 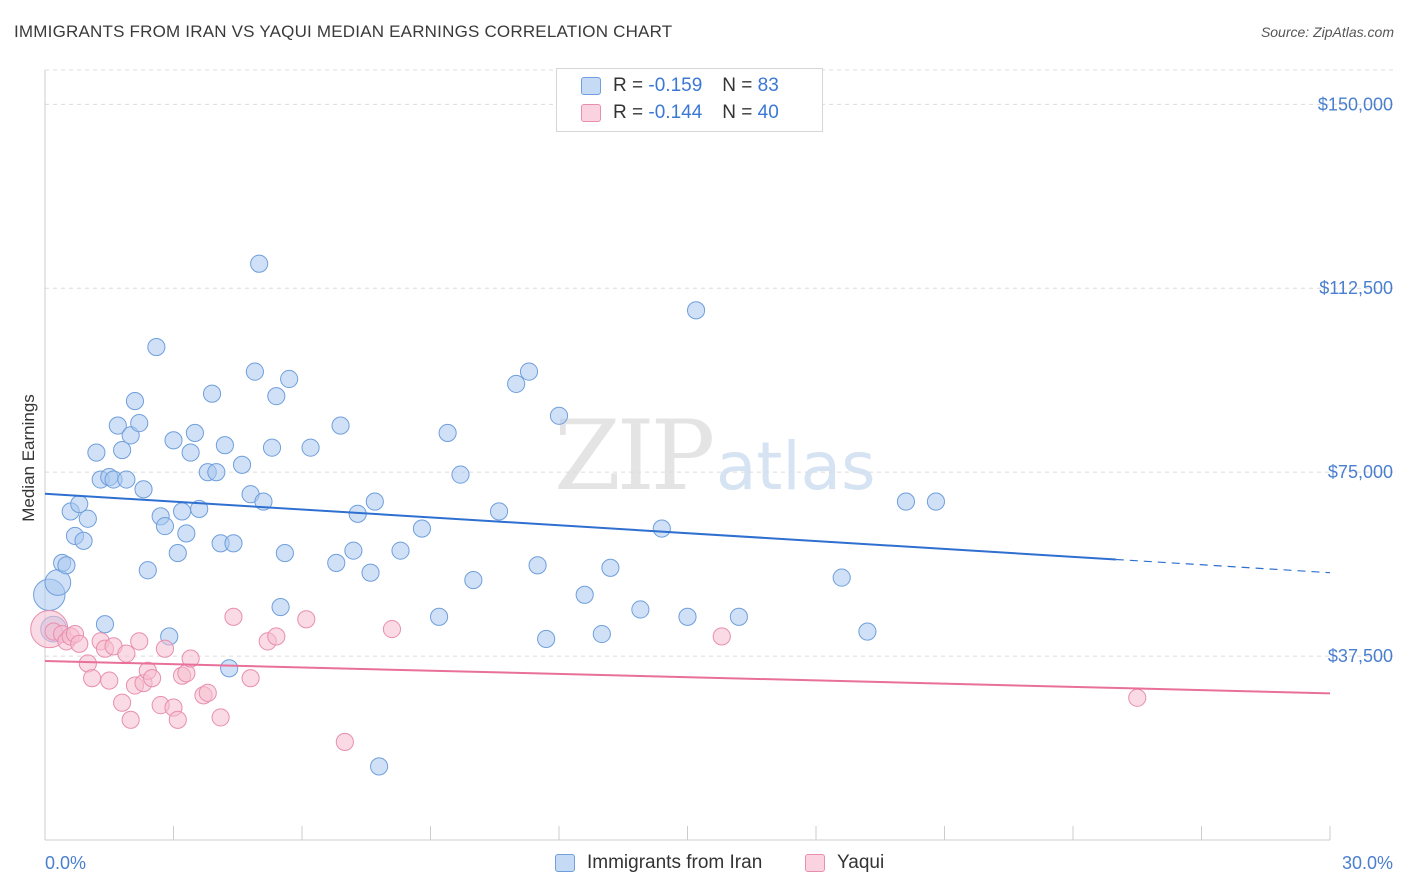 I want to click on series-legend-yaqui: Yaqui, so click(x=844, y=863).